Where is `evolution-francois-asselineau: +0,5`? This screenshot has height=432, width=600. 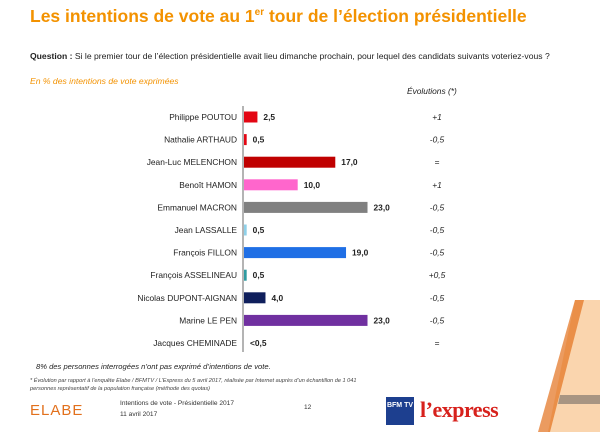
evolution-francois-asselineau: +0,5 is located at coordinates (437, 275).